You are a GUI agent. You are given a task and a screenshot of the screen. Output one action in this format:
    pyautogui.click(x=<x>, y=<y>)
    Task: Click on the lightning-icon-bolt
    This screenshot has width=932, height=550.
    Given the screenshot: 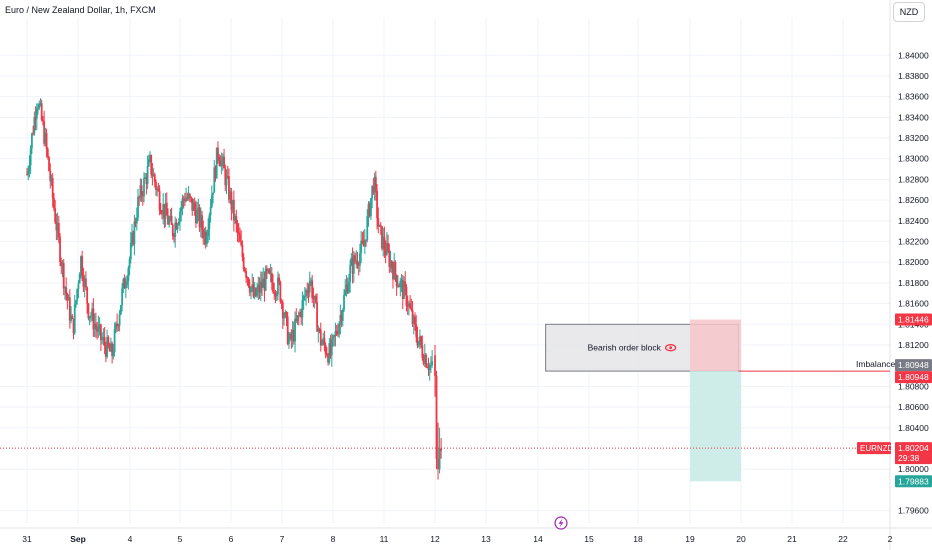 What is the action you would take?
    pyautogui.click(x=561, y=523)
    